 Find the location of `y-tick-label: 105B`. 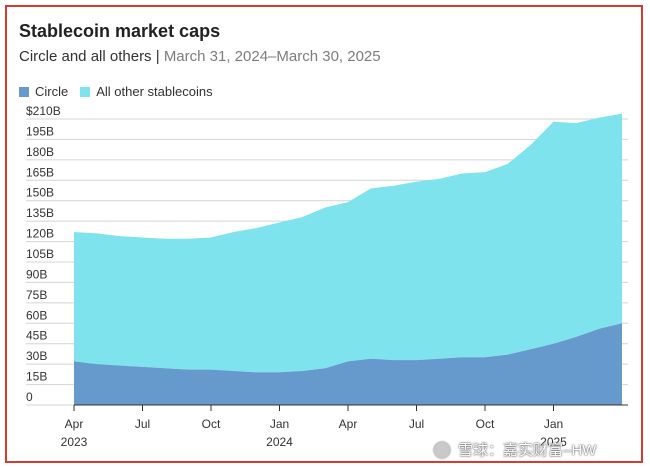

y-tick-label: 105B is located at coordinates (40, 254).